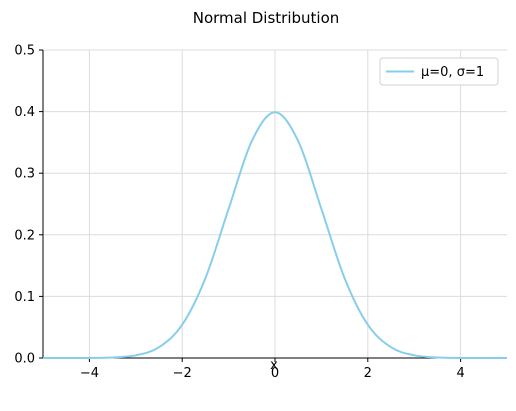 This screenshot has height=411, width=516. Describe the element at coordinates (24, 359) in the screenshot. I see `y-tick-label-0: 0.0` at that location.